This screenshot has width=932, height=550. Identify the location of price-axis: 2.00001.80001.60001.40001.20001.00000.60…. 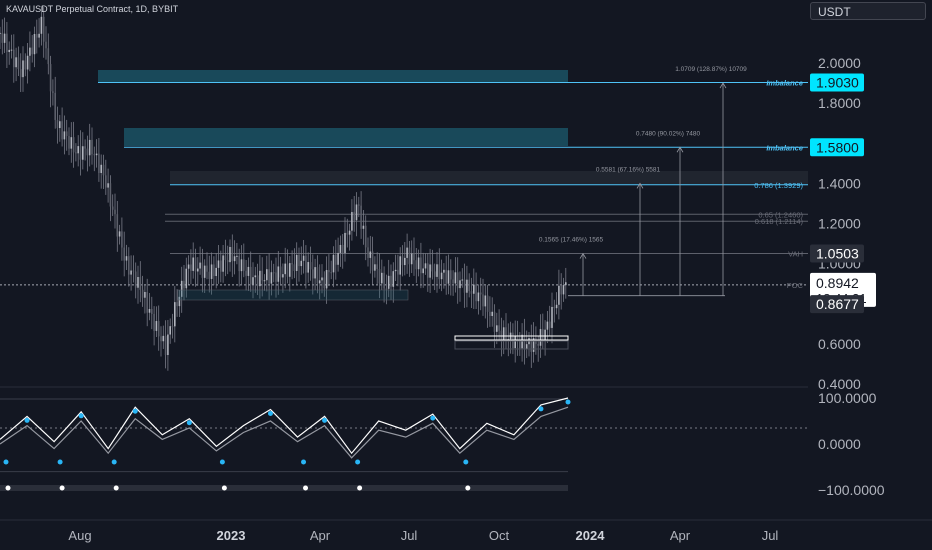
(839, 223).